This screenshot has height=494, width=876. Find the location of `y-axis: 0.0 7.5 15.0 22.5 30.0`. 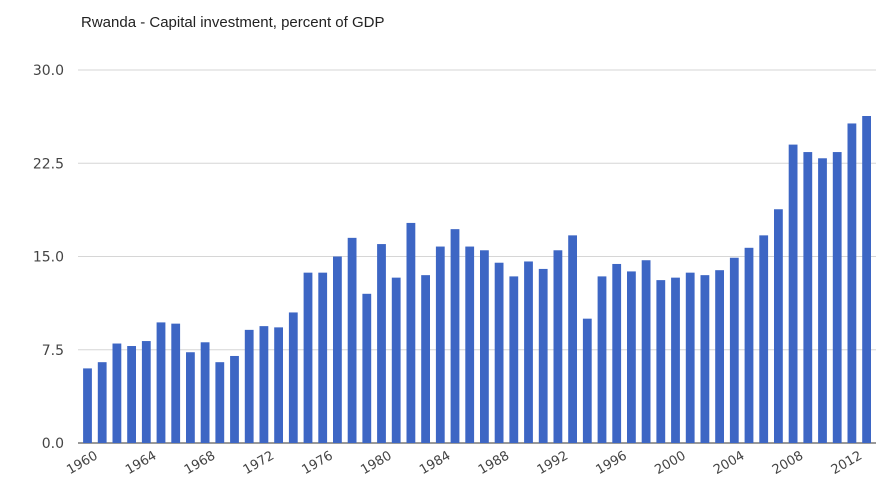

y-axis: 0.0 7.5 15.0 22.5 30.0 is located at coordinates (48, 257).